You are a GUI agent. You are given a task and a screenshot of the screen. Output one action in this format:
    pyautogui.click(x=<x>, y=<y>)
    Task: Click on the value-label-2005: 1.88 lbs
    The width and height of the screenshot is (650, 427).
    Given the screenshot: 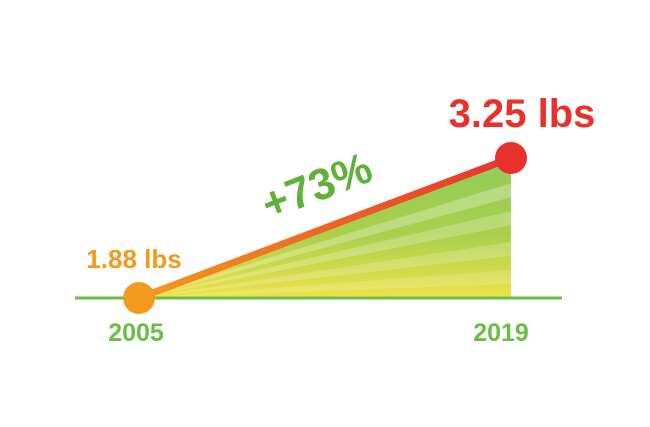 What is the action you would take?
    pyautogui.click(x=133, y=259)
    